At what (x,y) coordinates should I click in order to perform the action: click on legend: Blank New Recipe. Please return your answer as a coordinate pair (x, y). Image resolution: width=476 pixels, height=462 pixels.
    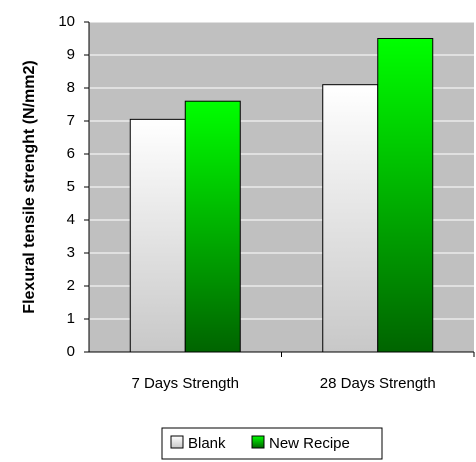
    Looking at the image, I should click on (272, 443).